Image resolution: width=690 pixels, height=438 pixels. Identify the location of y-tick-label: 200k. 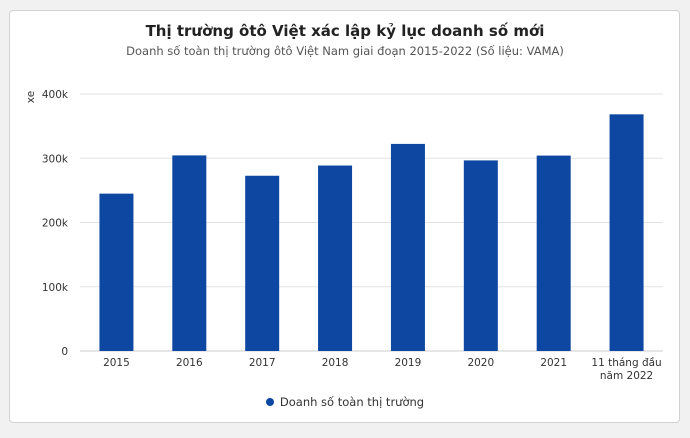
(55, 224).